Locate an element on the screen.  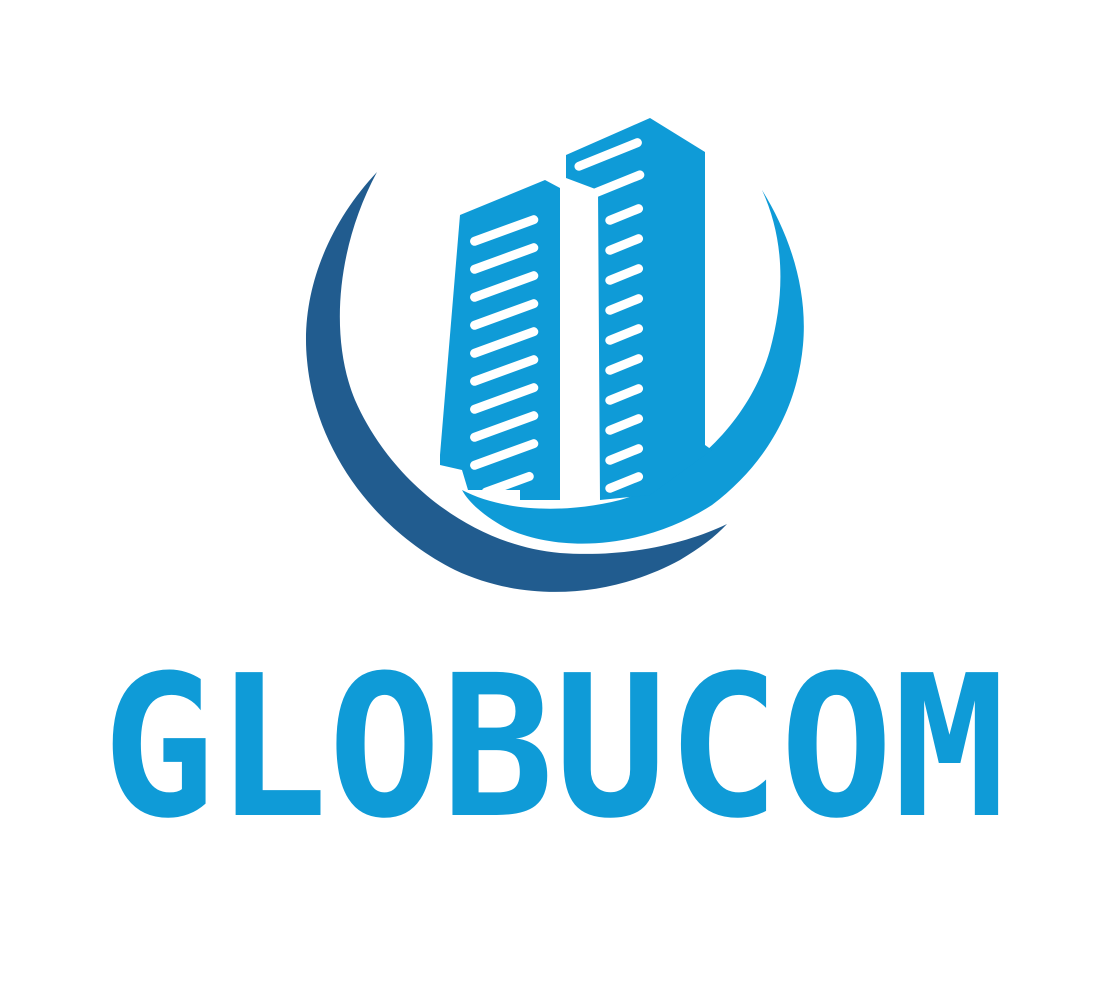
left-tower-windows is located at coordinates (504, 356).